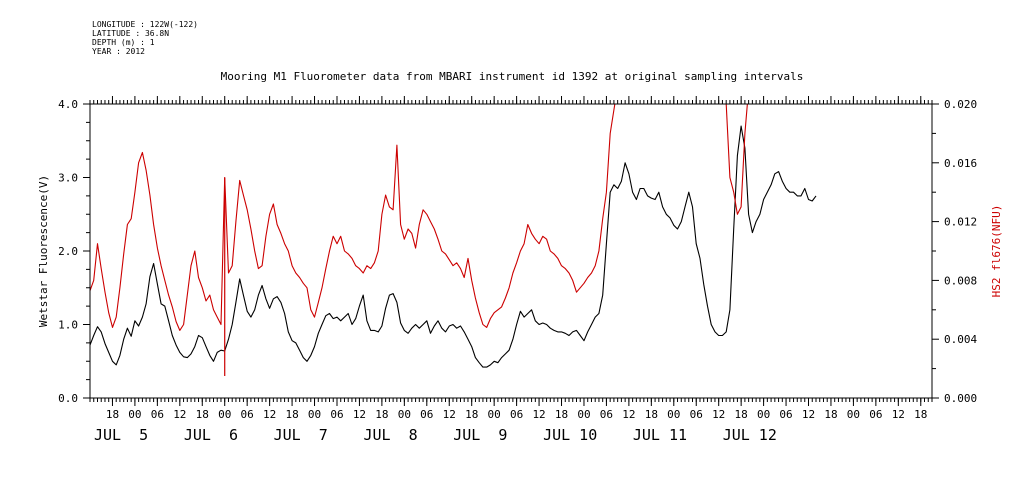  I want to click on left-tick-label: 3.0, so click(68, 178).